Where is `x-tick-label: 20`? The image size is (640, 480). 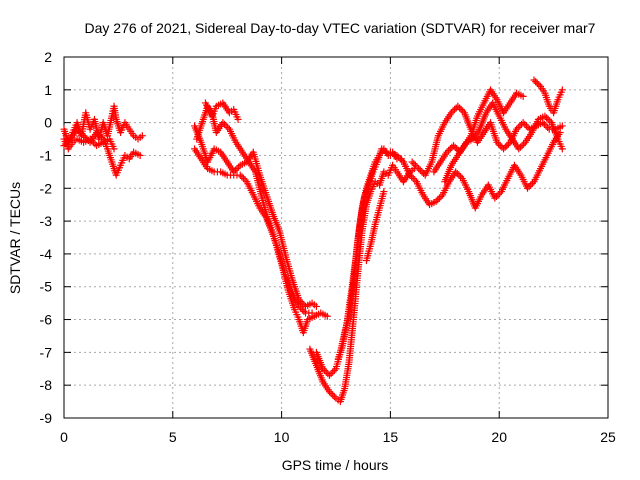 x-tick-label: 20 is located at coordinates (499, 437).